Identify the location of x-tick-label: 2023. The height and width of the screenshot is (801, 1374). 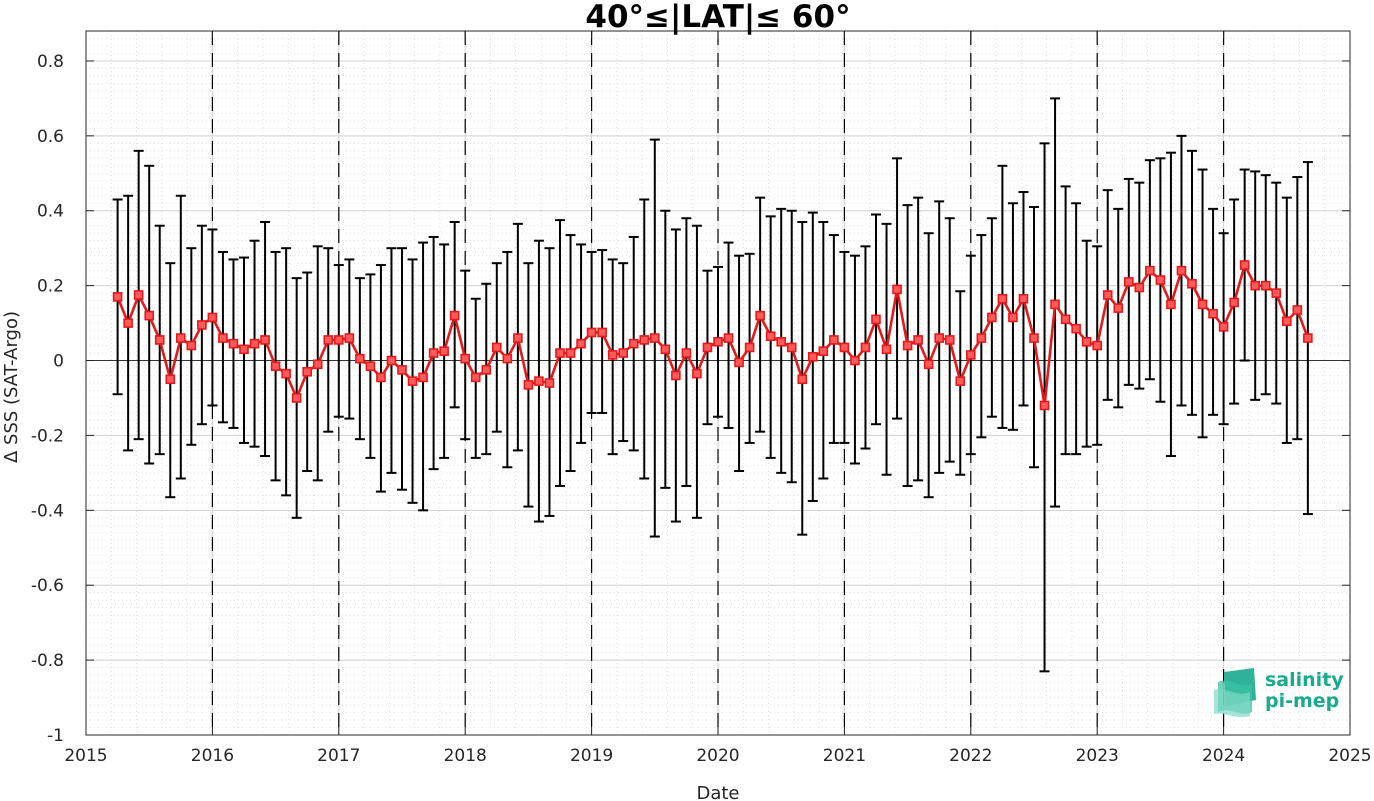
(1097, 756).